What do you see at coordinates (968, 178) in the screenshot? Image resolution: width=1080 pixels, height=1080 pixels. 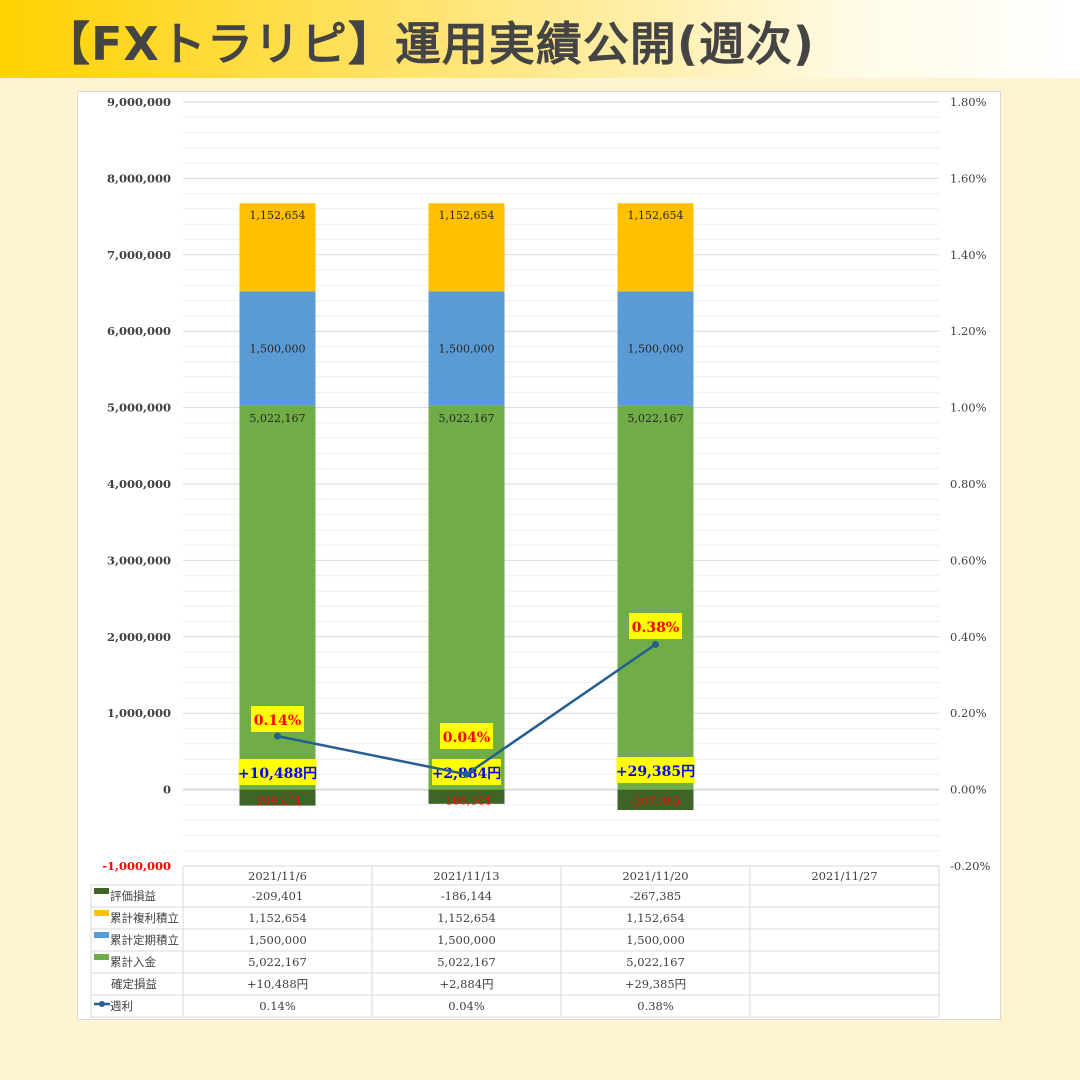 I see `y-right-tick-label: 1.60%` at bounding box center [968, 178].